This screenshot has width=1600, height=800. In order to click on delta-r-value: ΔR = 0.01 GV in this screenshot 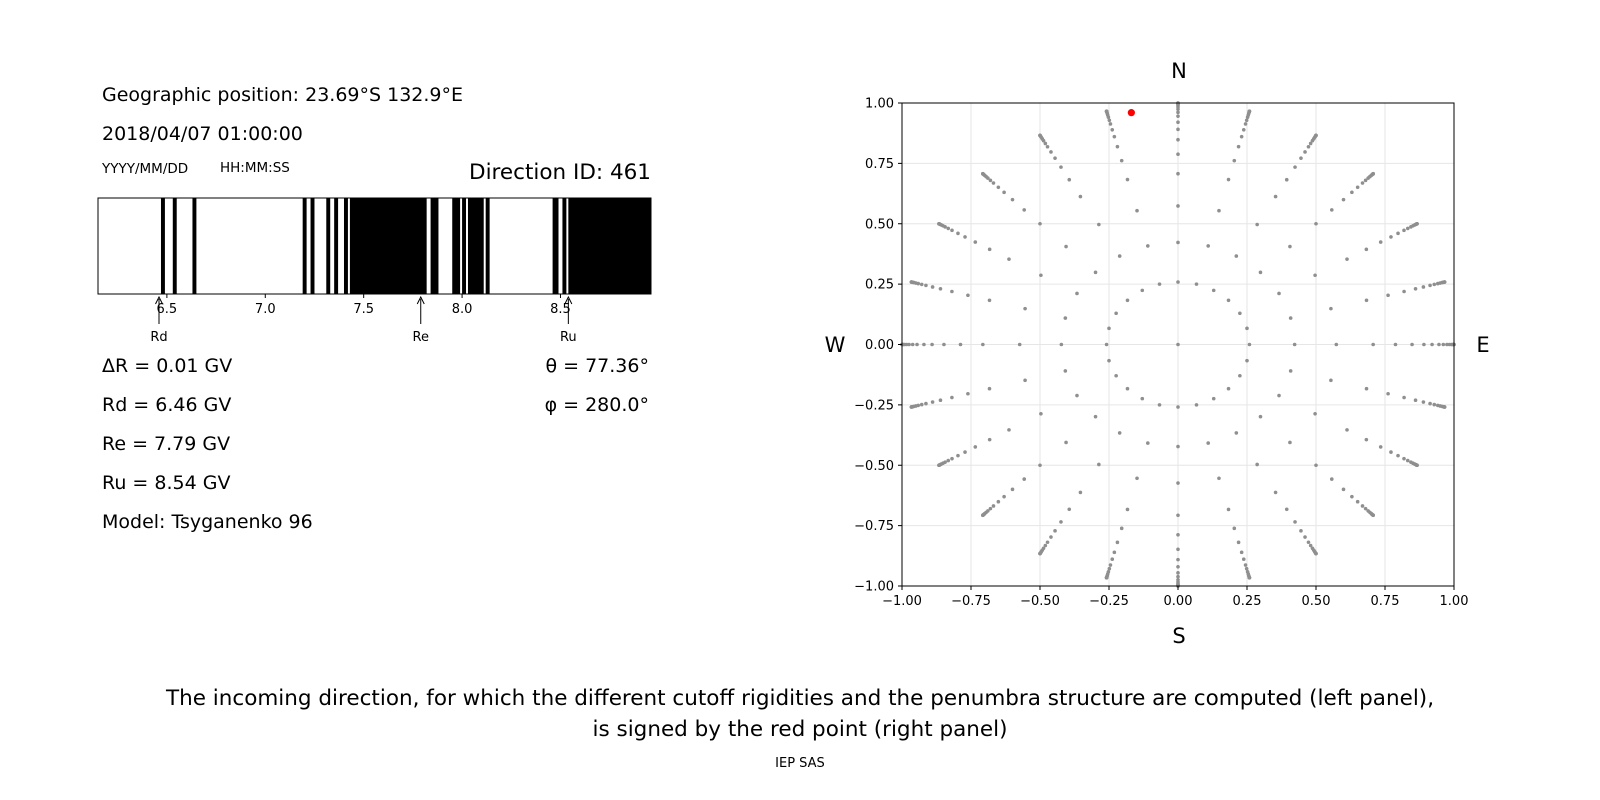, I will do `click(167, 366)`.